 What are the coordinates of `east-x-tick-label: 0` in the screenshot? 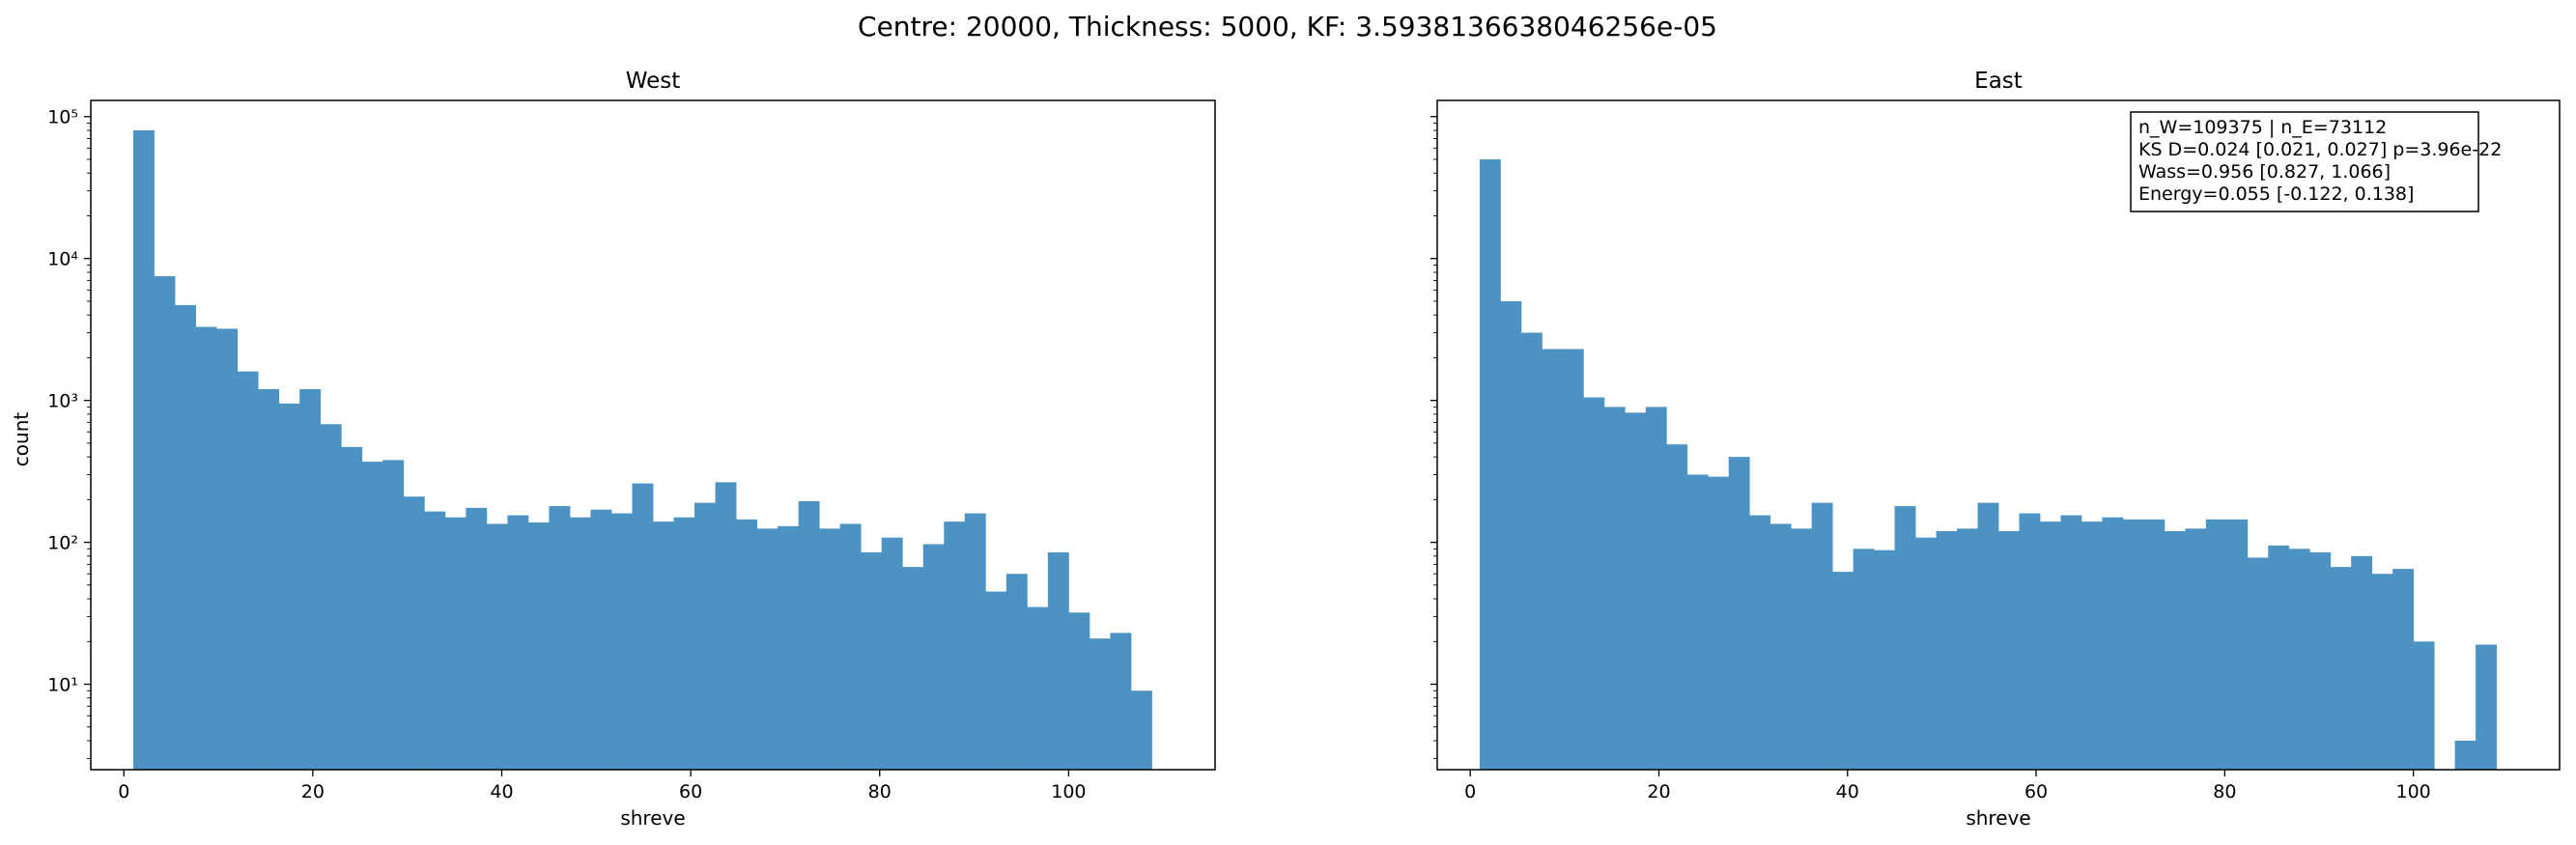 It's located at (1470, 792).